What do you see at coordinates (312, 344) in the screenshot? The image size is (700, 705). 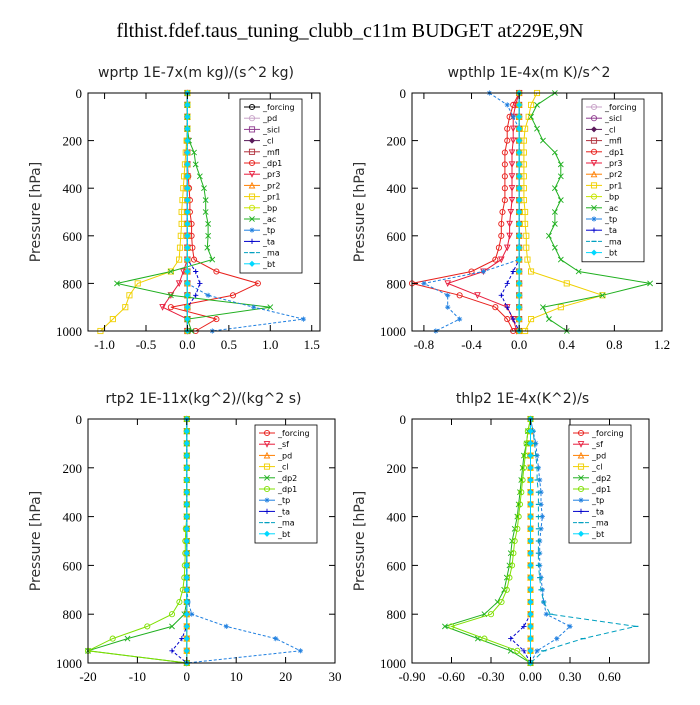 I see `x-tick-label: 1.5` at bounding box center [312, 344].